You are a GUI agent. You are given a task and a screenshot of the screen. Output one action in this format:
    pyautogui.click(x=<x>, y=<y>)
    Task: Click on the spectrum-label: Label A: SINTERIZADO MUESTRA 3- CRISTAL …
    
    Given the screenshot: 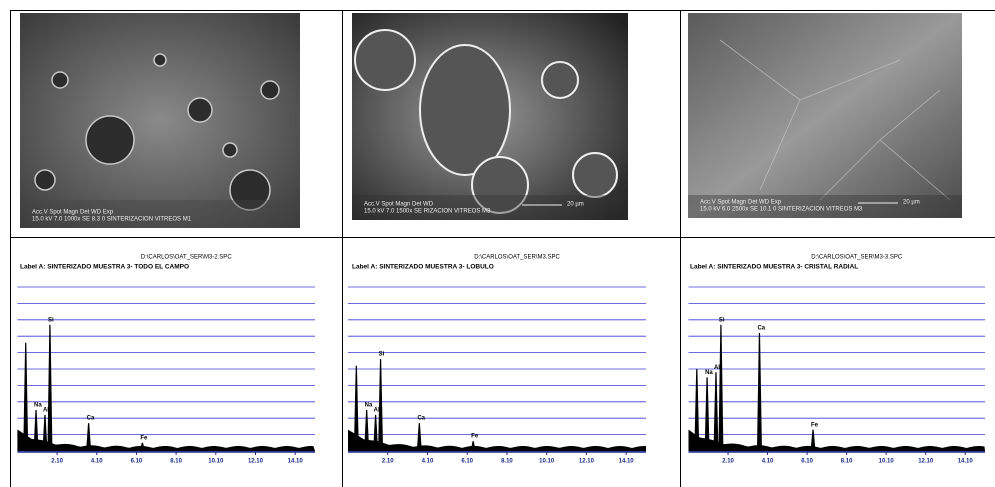 What is the action you would take?
    pyautogui.click(x=774, y=267)
    